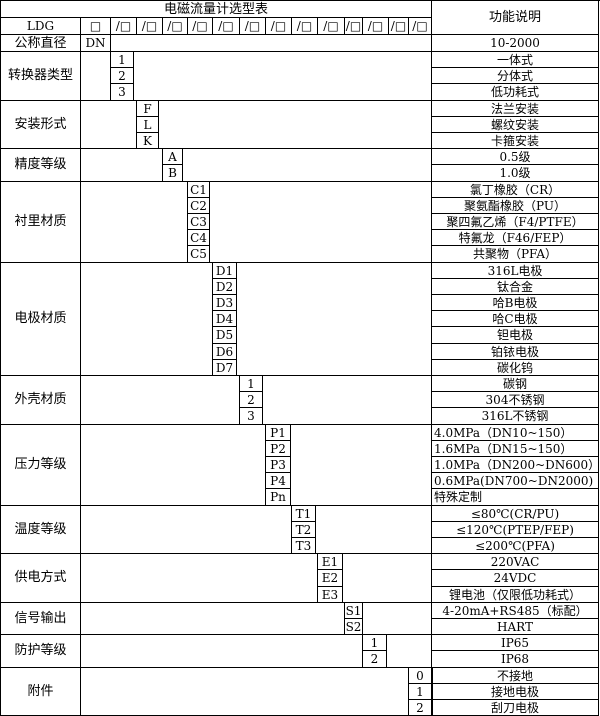  I want to click on group-label-electrode: 电极材质, so click(41, 319).